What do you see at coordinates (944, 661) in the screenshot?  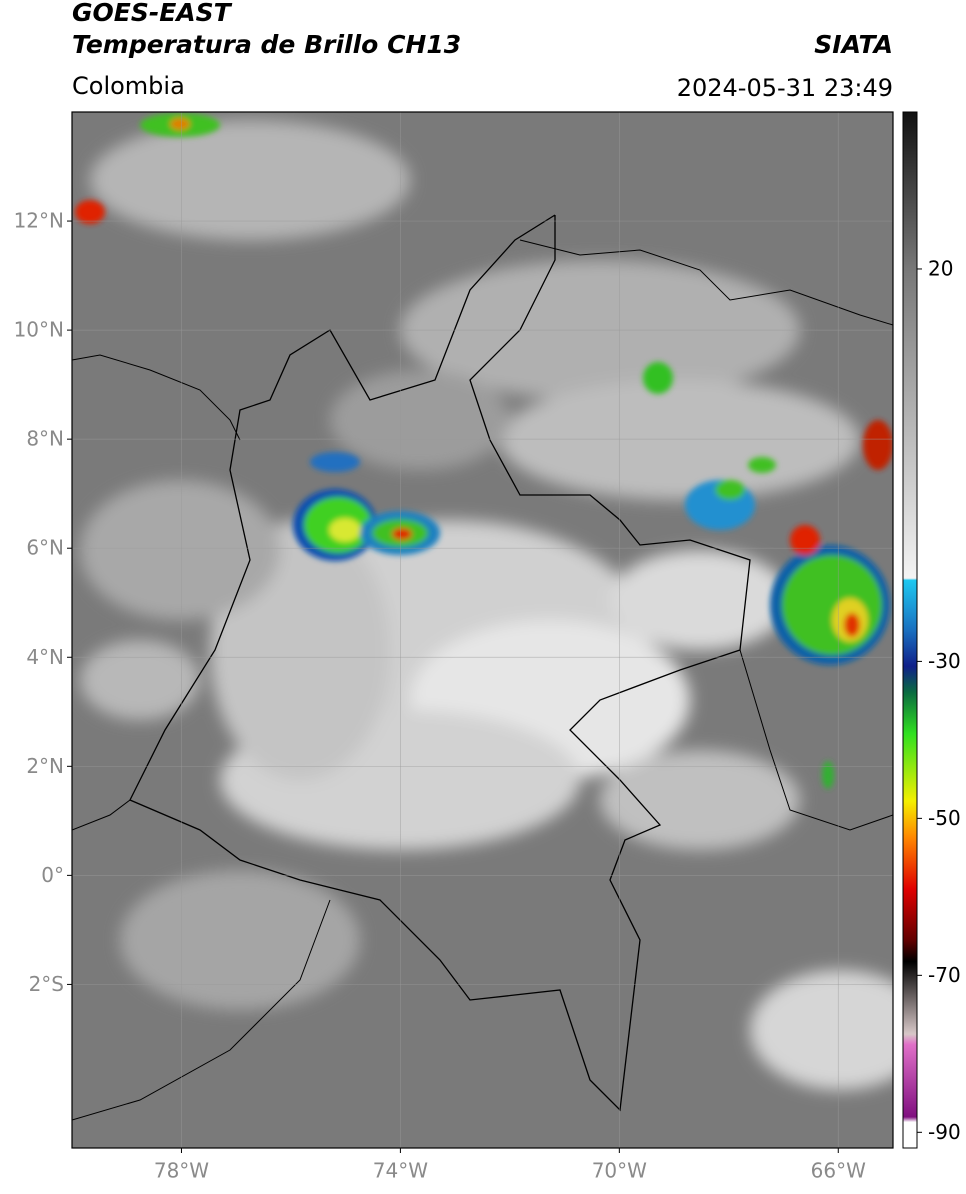 I see `colorbar-tick-label: -30` at bounding box center [944, 661].